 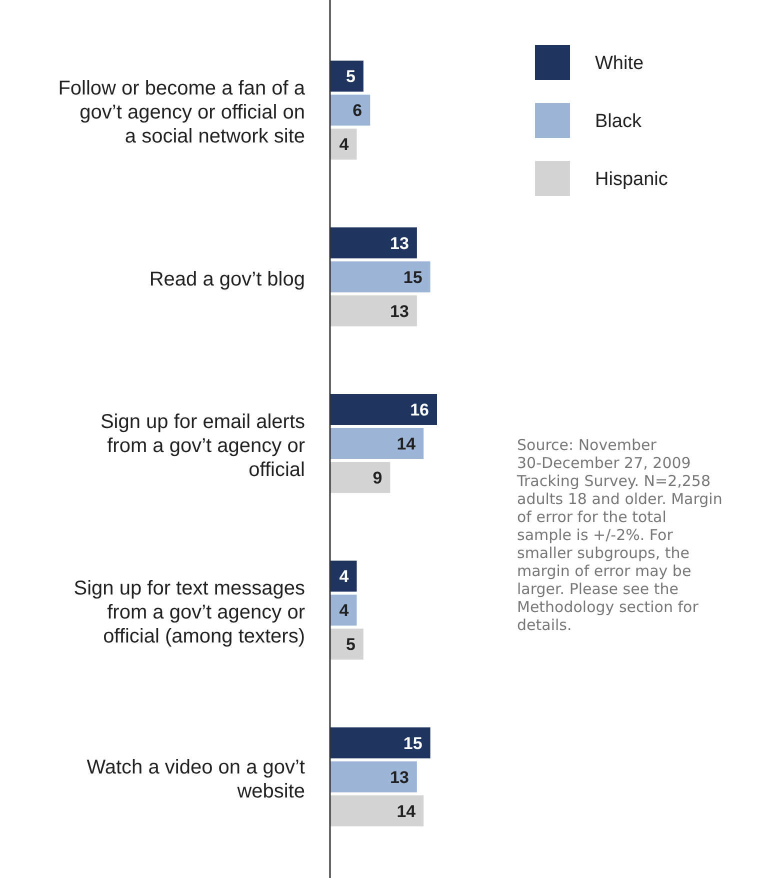 I want to click on y-tick-label: Watch a video on a gov’t website, so click(x=196, y=779).